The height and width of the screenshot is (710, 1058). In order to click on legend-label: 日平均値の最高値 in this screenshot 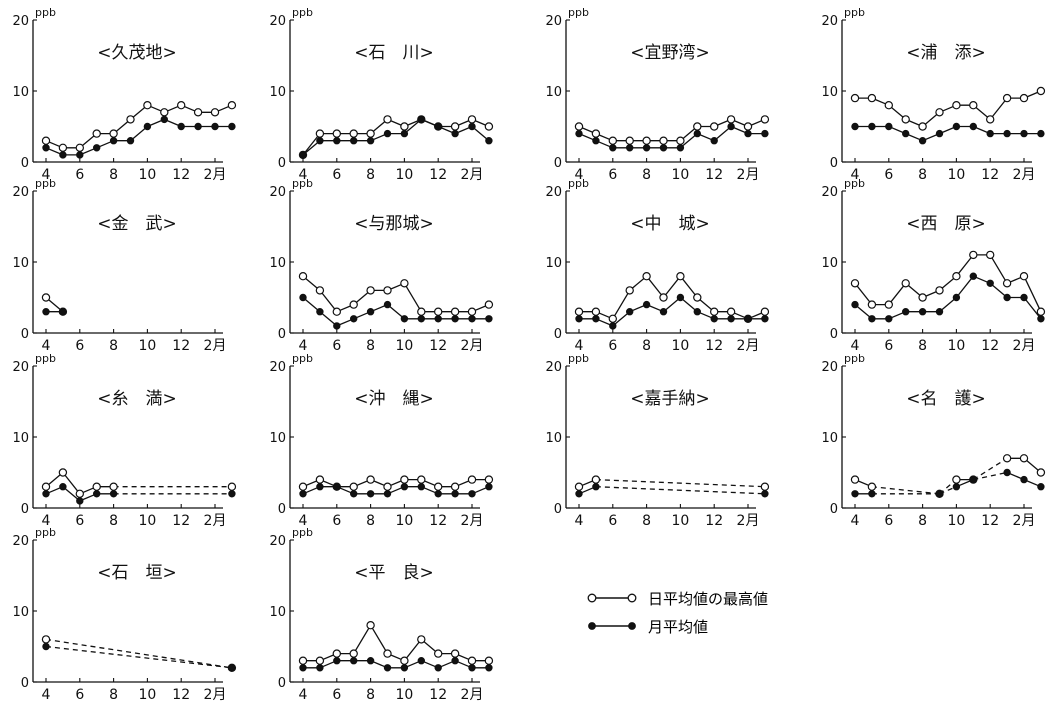, I will do `click(708, 599)`.